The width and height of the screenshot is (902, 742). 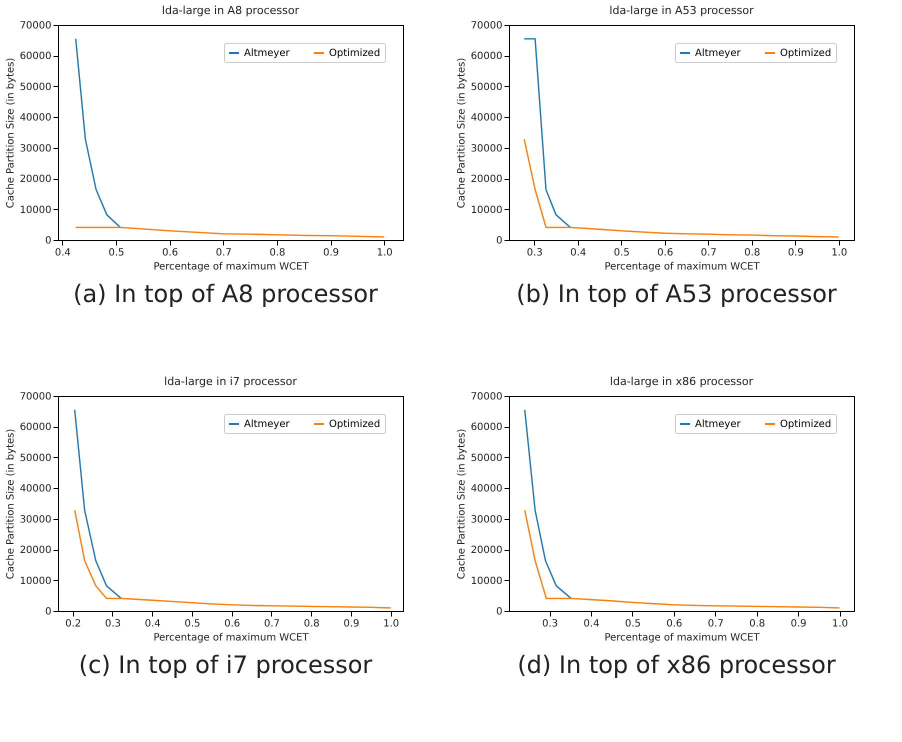 I want to click on chart-title: lda-large in x86 processor, so click(x=682, y=381).